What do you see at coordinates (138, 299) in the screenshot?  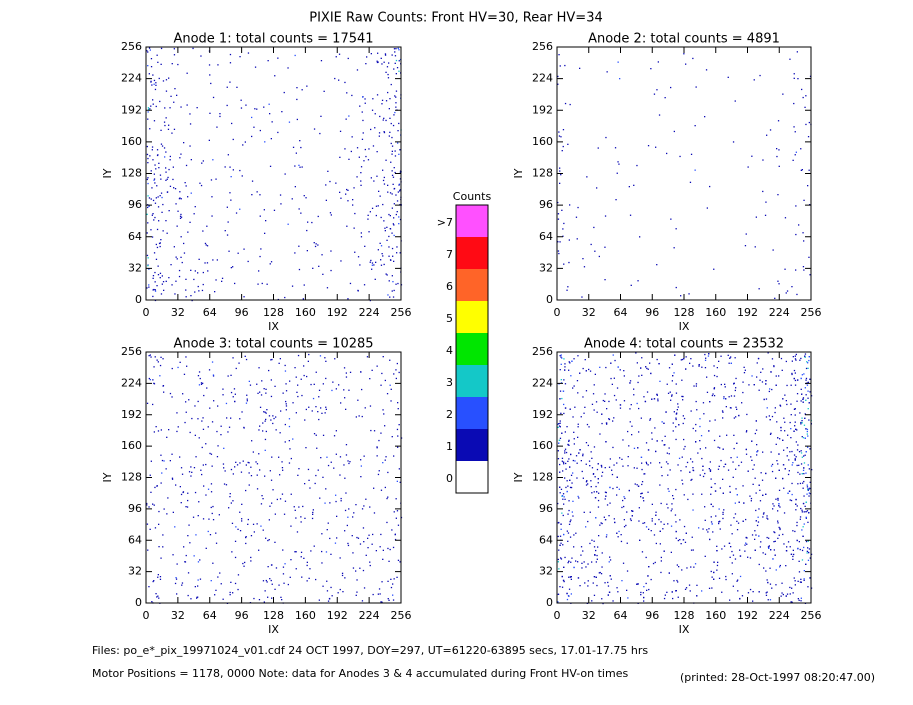 I see `y-tick-label: 0` at bounding box center [138, 299].